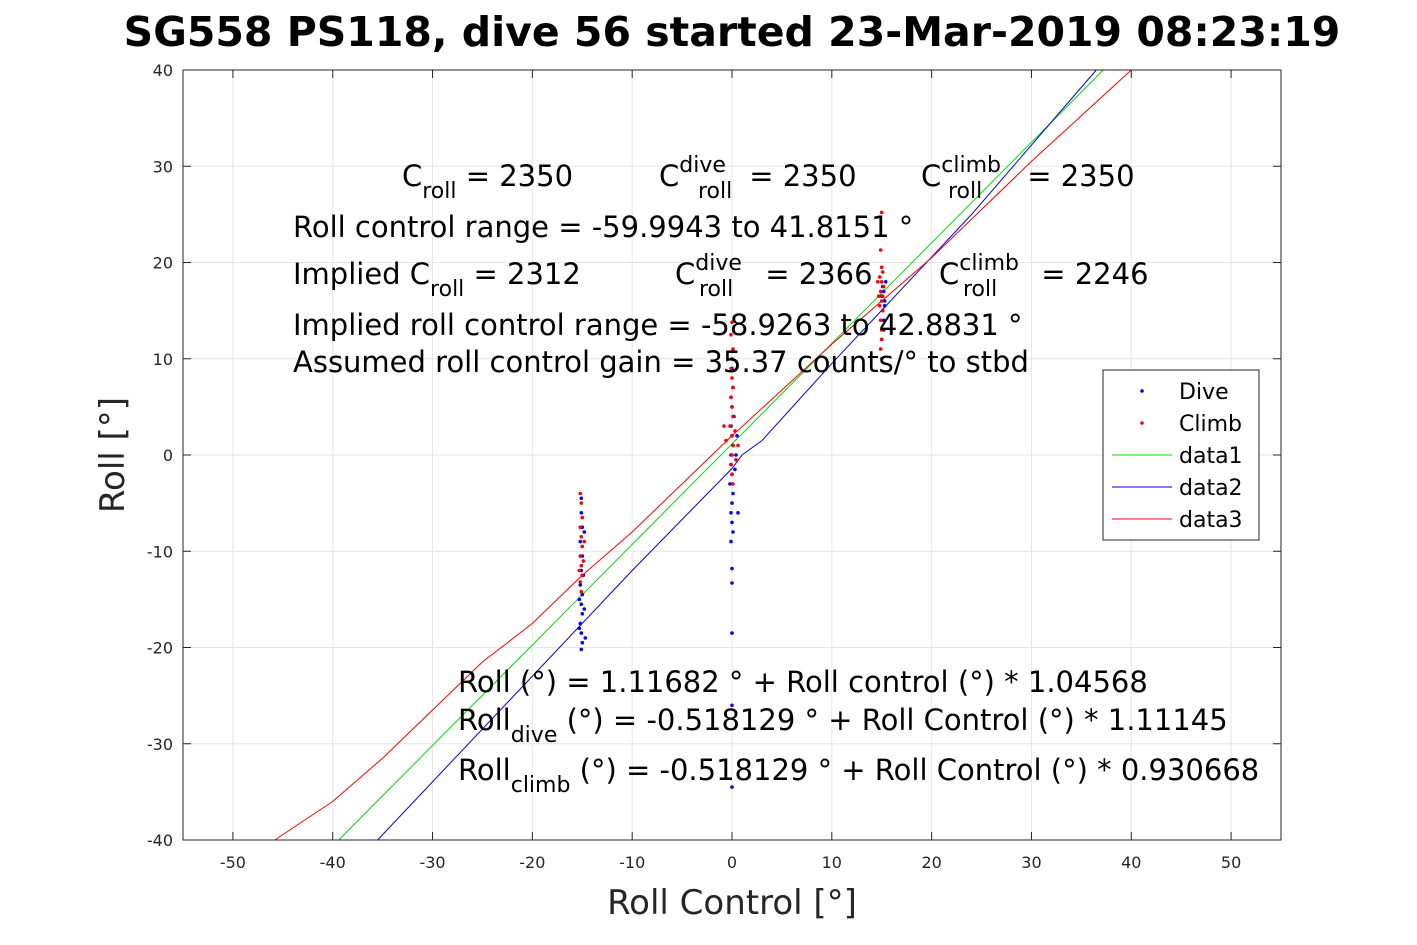 The image size is (1417, 945). I want to click on legend: Dive Climb data1 data2 data3, so click(1181, 455).